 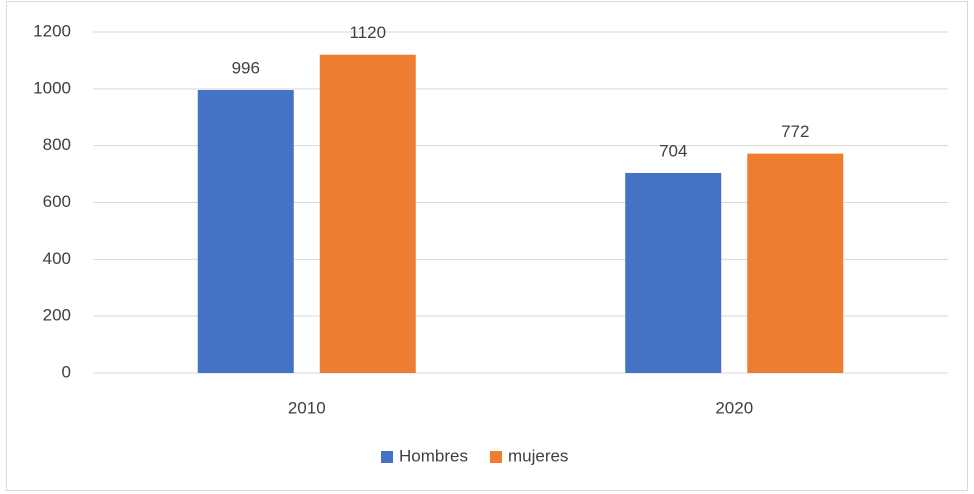 I want to click on legend-label: mujeres, so click(x=538, y=455).